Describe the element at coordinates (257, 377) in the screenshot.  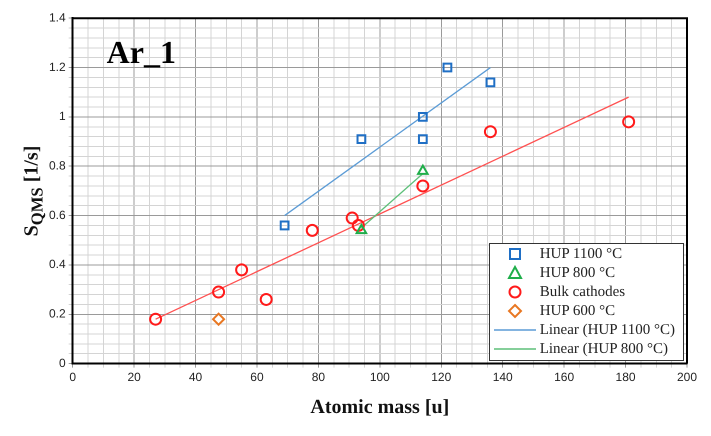
I see `x-tick-label: 60` at that location.